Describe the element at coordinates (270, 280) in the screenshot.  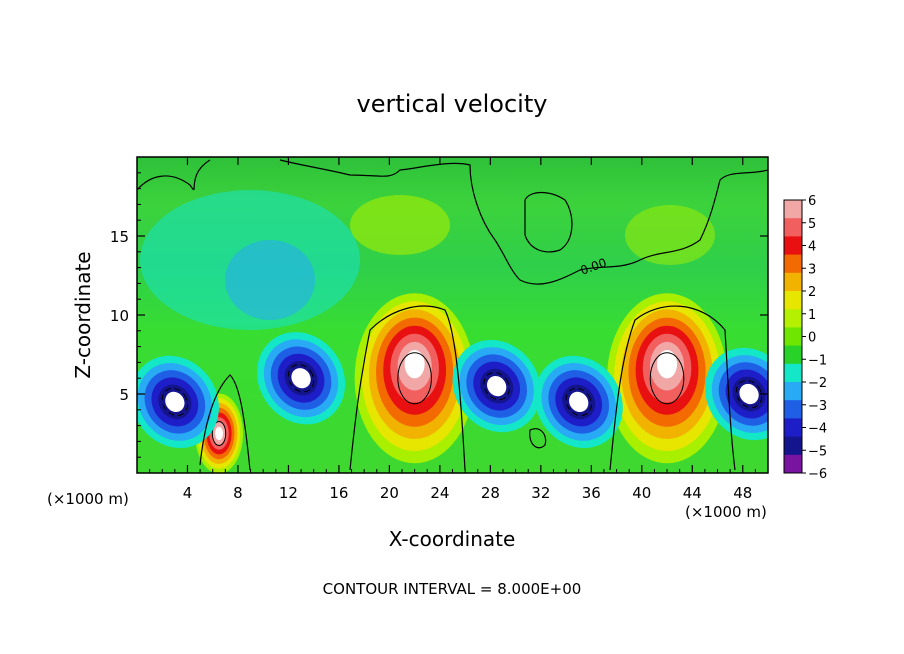
I see `cyan-region` at that location.